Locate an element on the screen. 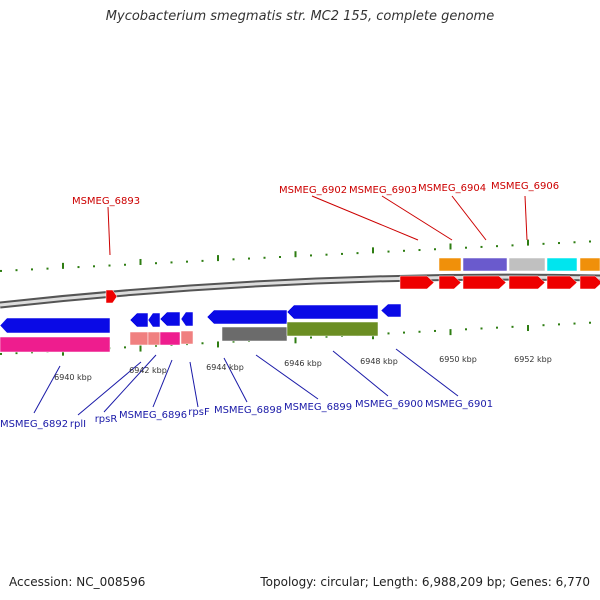  gene-label-top: MSMEG_6906 is located at coordinates (525, 186).